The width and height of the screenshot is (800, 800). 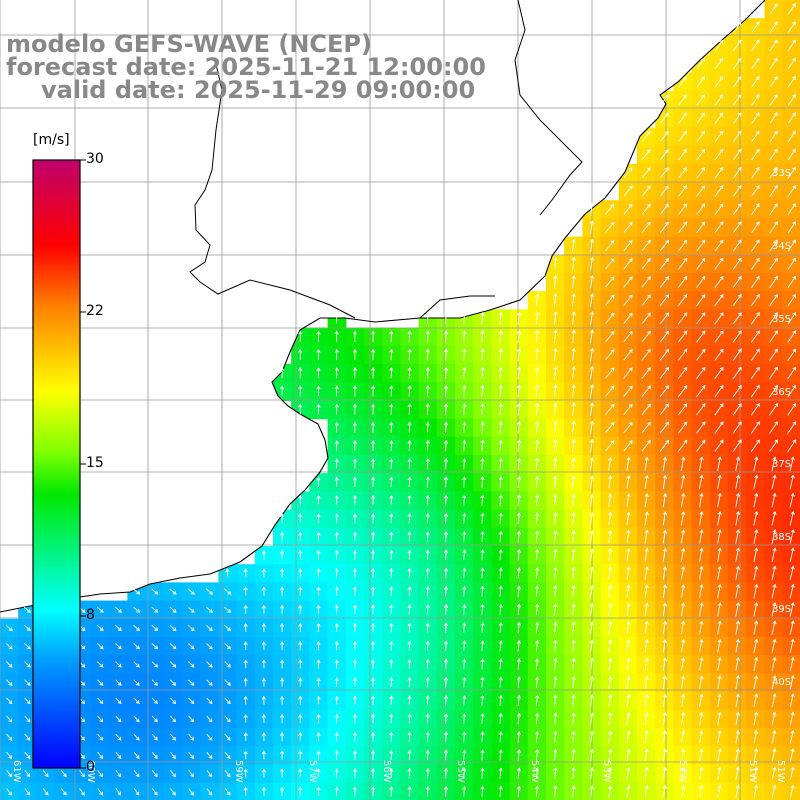 What do you see at coordinates (16, 771) in the screenshot?
I see `longitude-label: 61W` at bounding box center [16, 771].